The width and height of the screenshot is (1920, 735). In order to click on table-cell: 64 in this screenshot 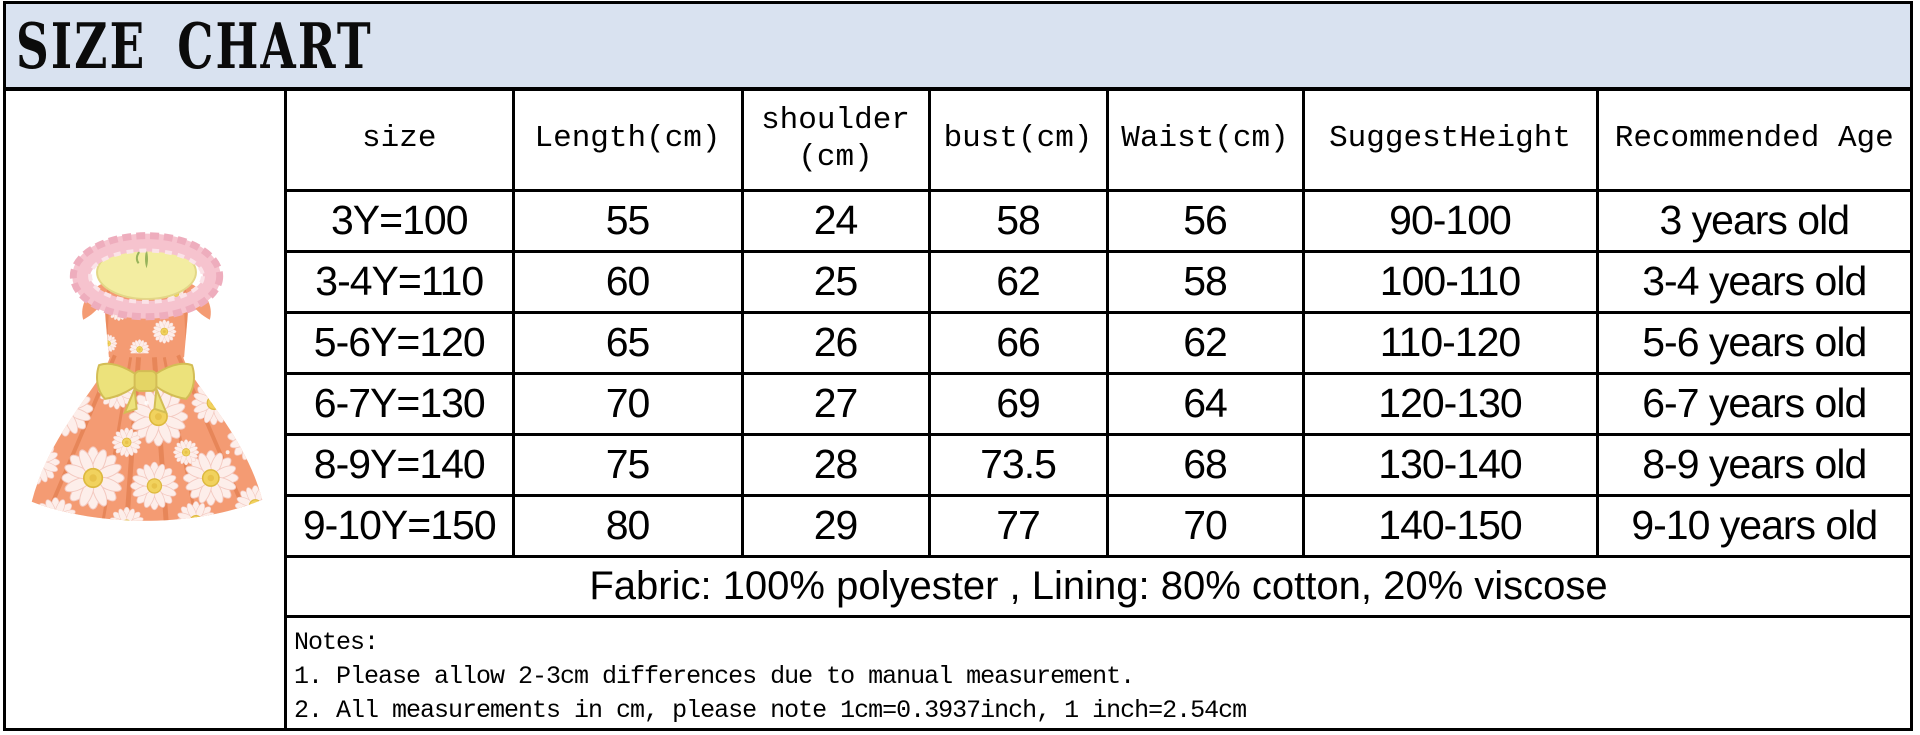, I will do `click(1205, 403)`.